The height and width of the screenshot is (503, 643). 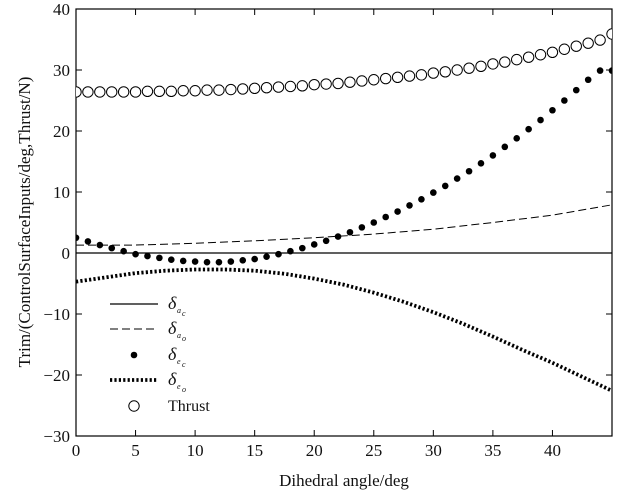 I want to click on legend-swatch-circle, so click(x=134, y=406).